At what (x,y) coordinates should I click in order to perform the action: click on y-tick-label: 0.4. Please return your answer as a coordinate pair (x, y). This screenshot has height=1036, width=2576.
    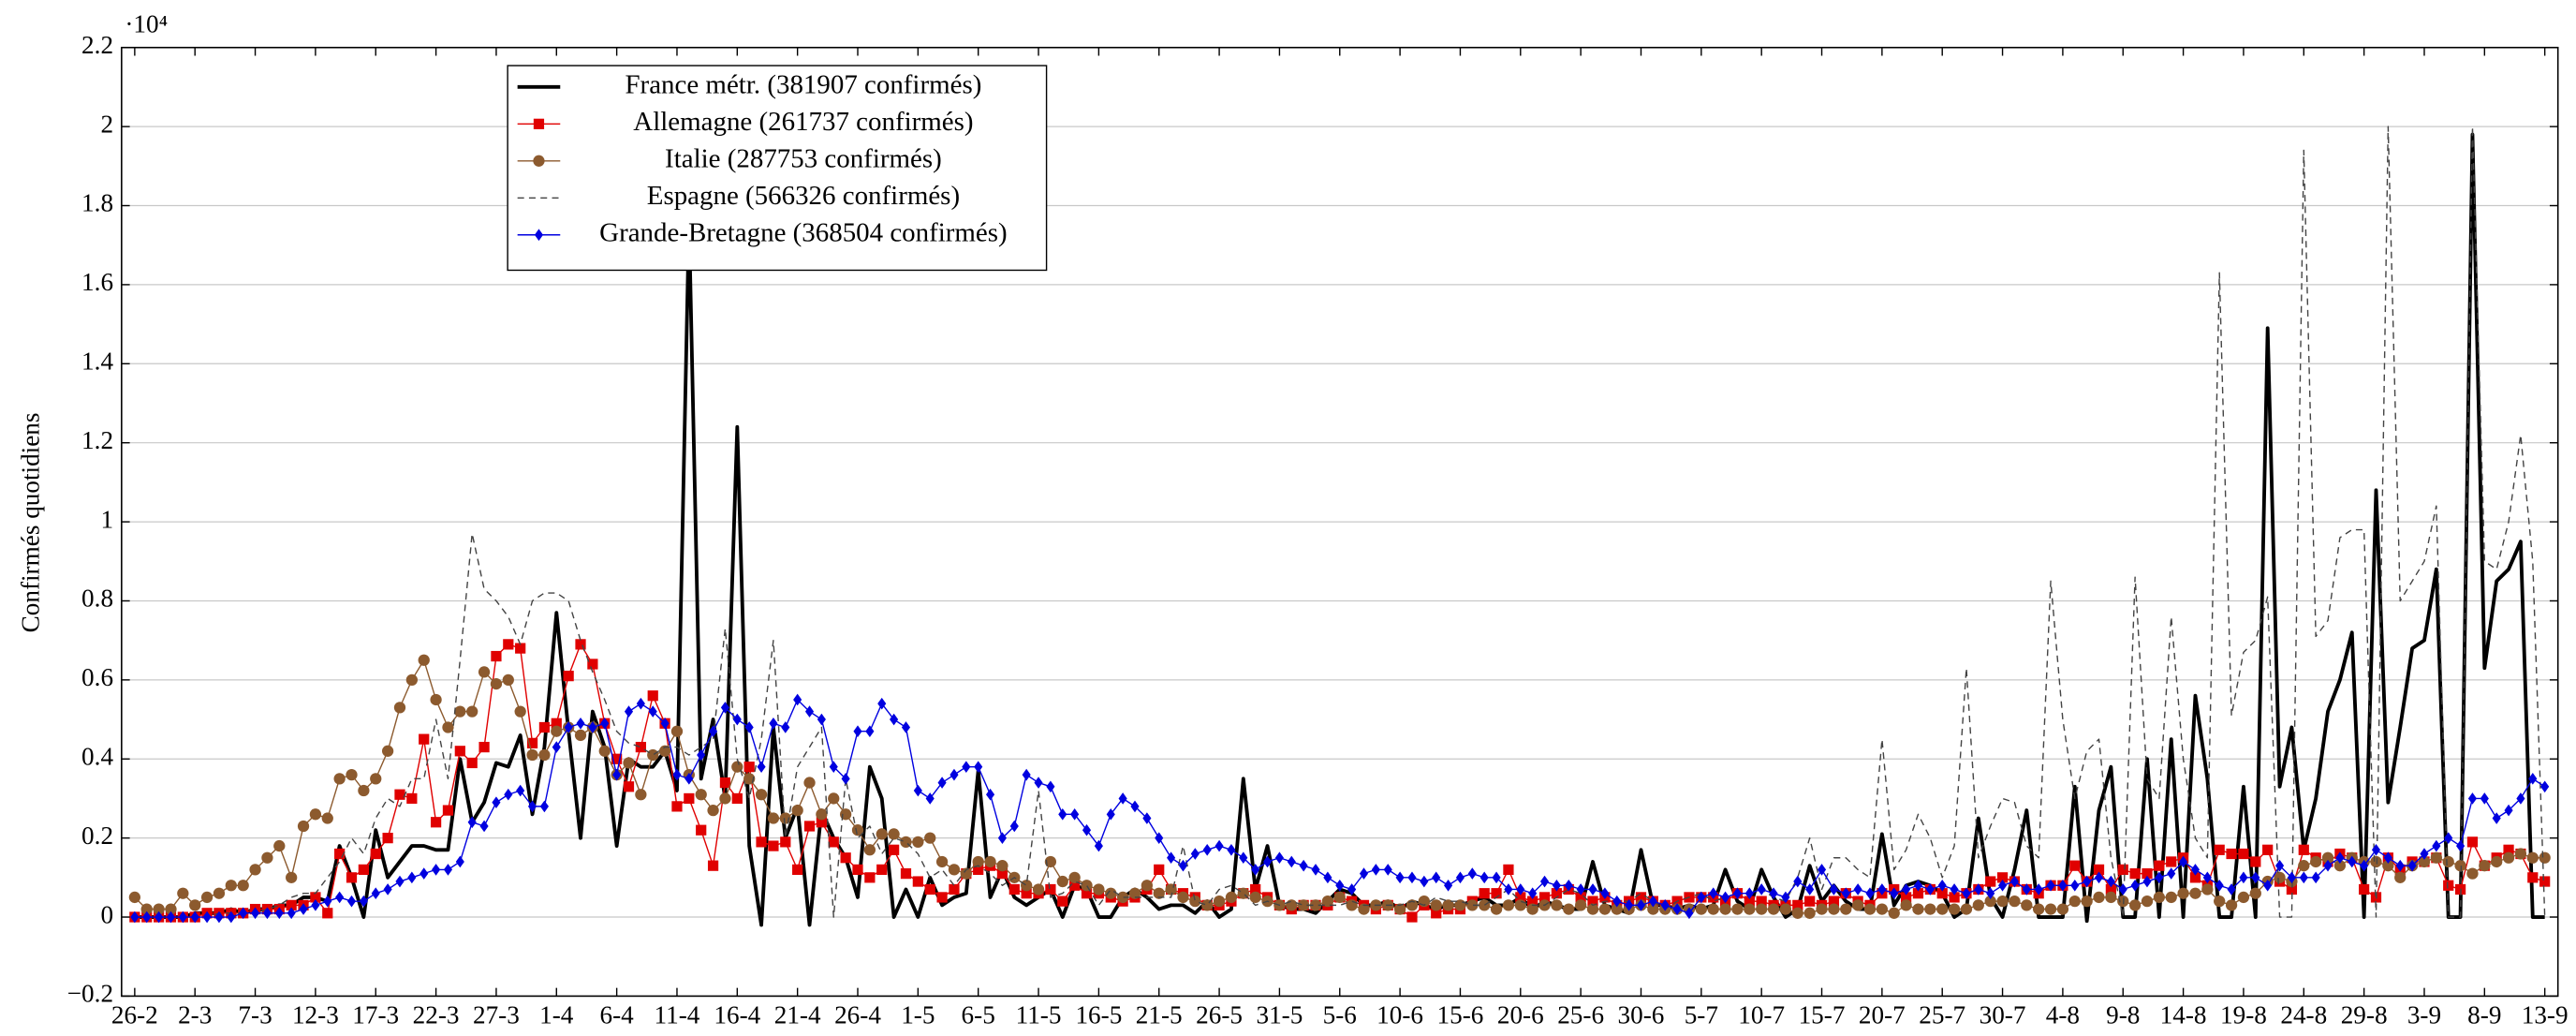
    Looking at the image, I should click on (97, 756).